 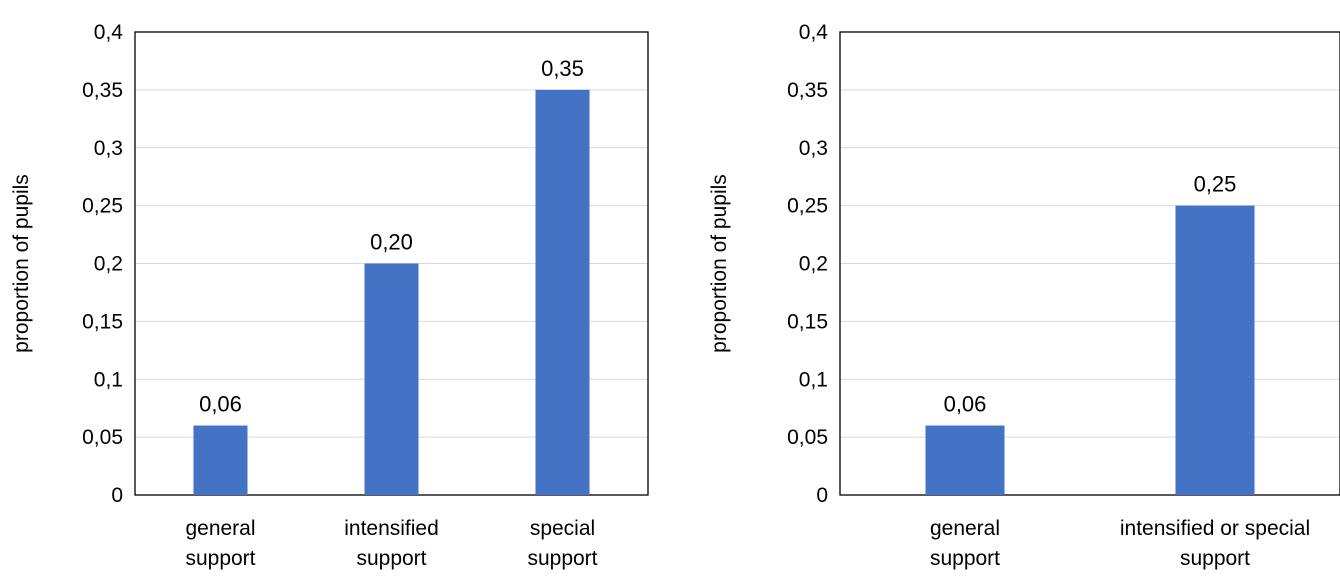 I want to click on data-label: 0,25, so click(x=1215, y=184).